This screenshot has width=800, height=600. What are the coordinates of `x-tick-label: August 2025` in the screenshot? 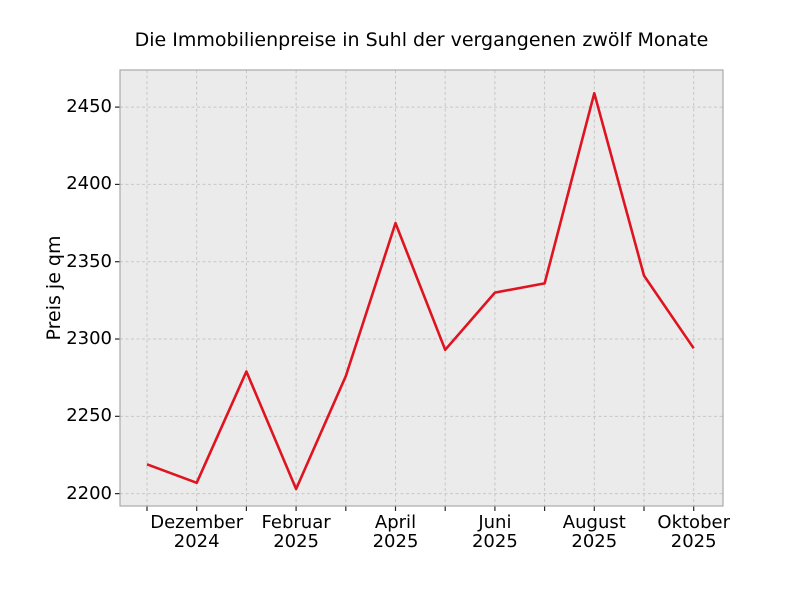 It's located at (594, 532).